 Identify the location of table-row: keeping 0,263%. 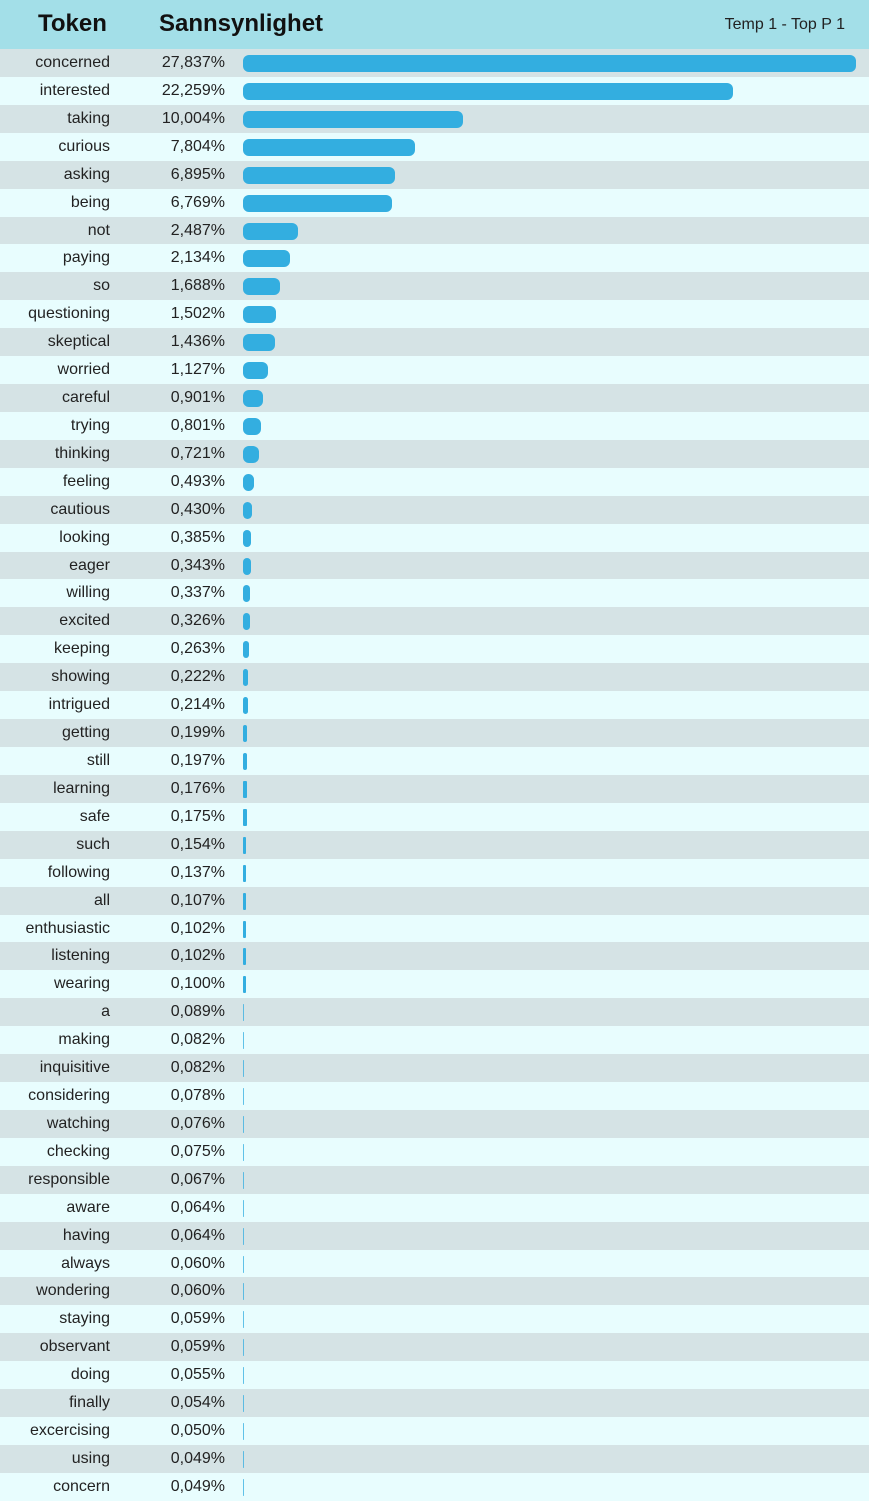
(434, 649).